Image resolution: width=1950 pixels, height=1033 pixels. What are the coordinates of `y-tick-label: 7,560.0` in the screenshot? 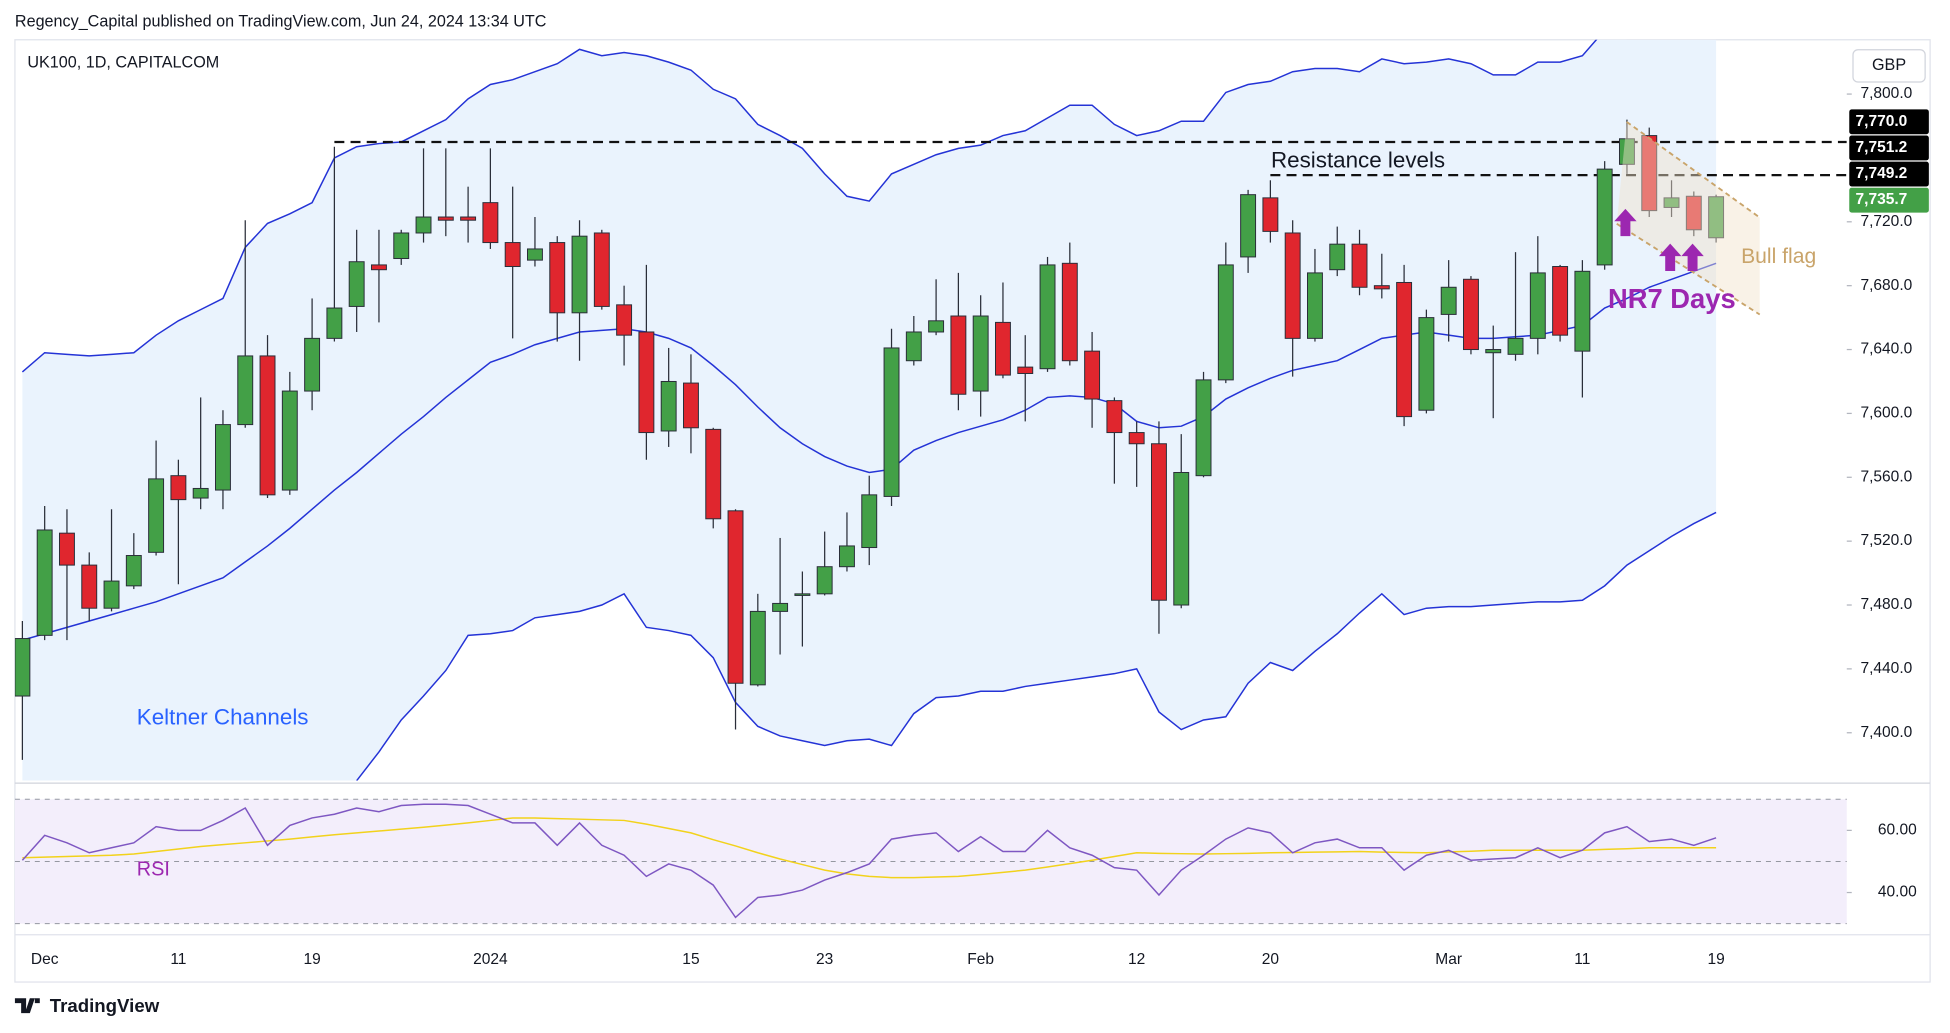 It's located at (1886, 476).